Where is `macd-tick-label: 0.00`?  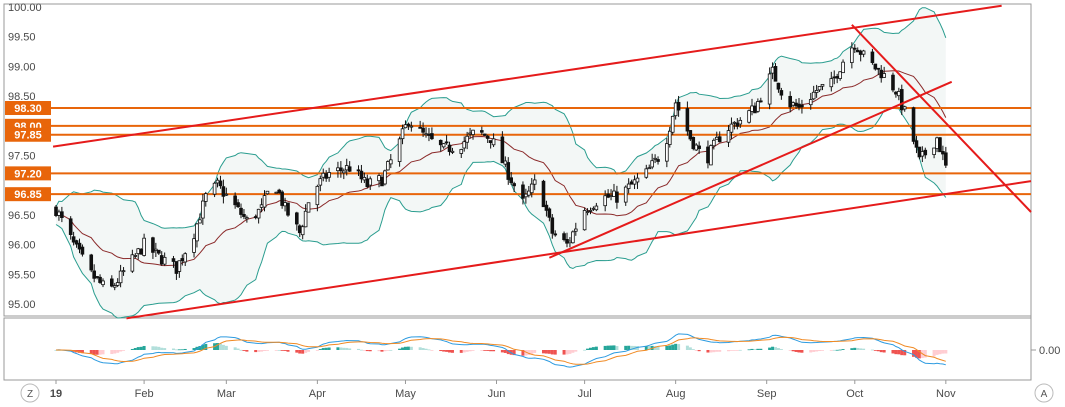
macd-tick-label: 0.00 is located at coordinates (1049, 351).